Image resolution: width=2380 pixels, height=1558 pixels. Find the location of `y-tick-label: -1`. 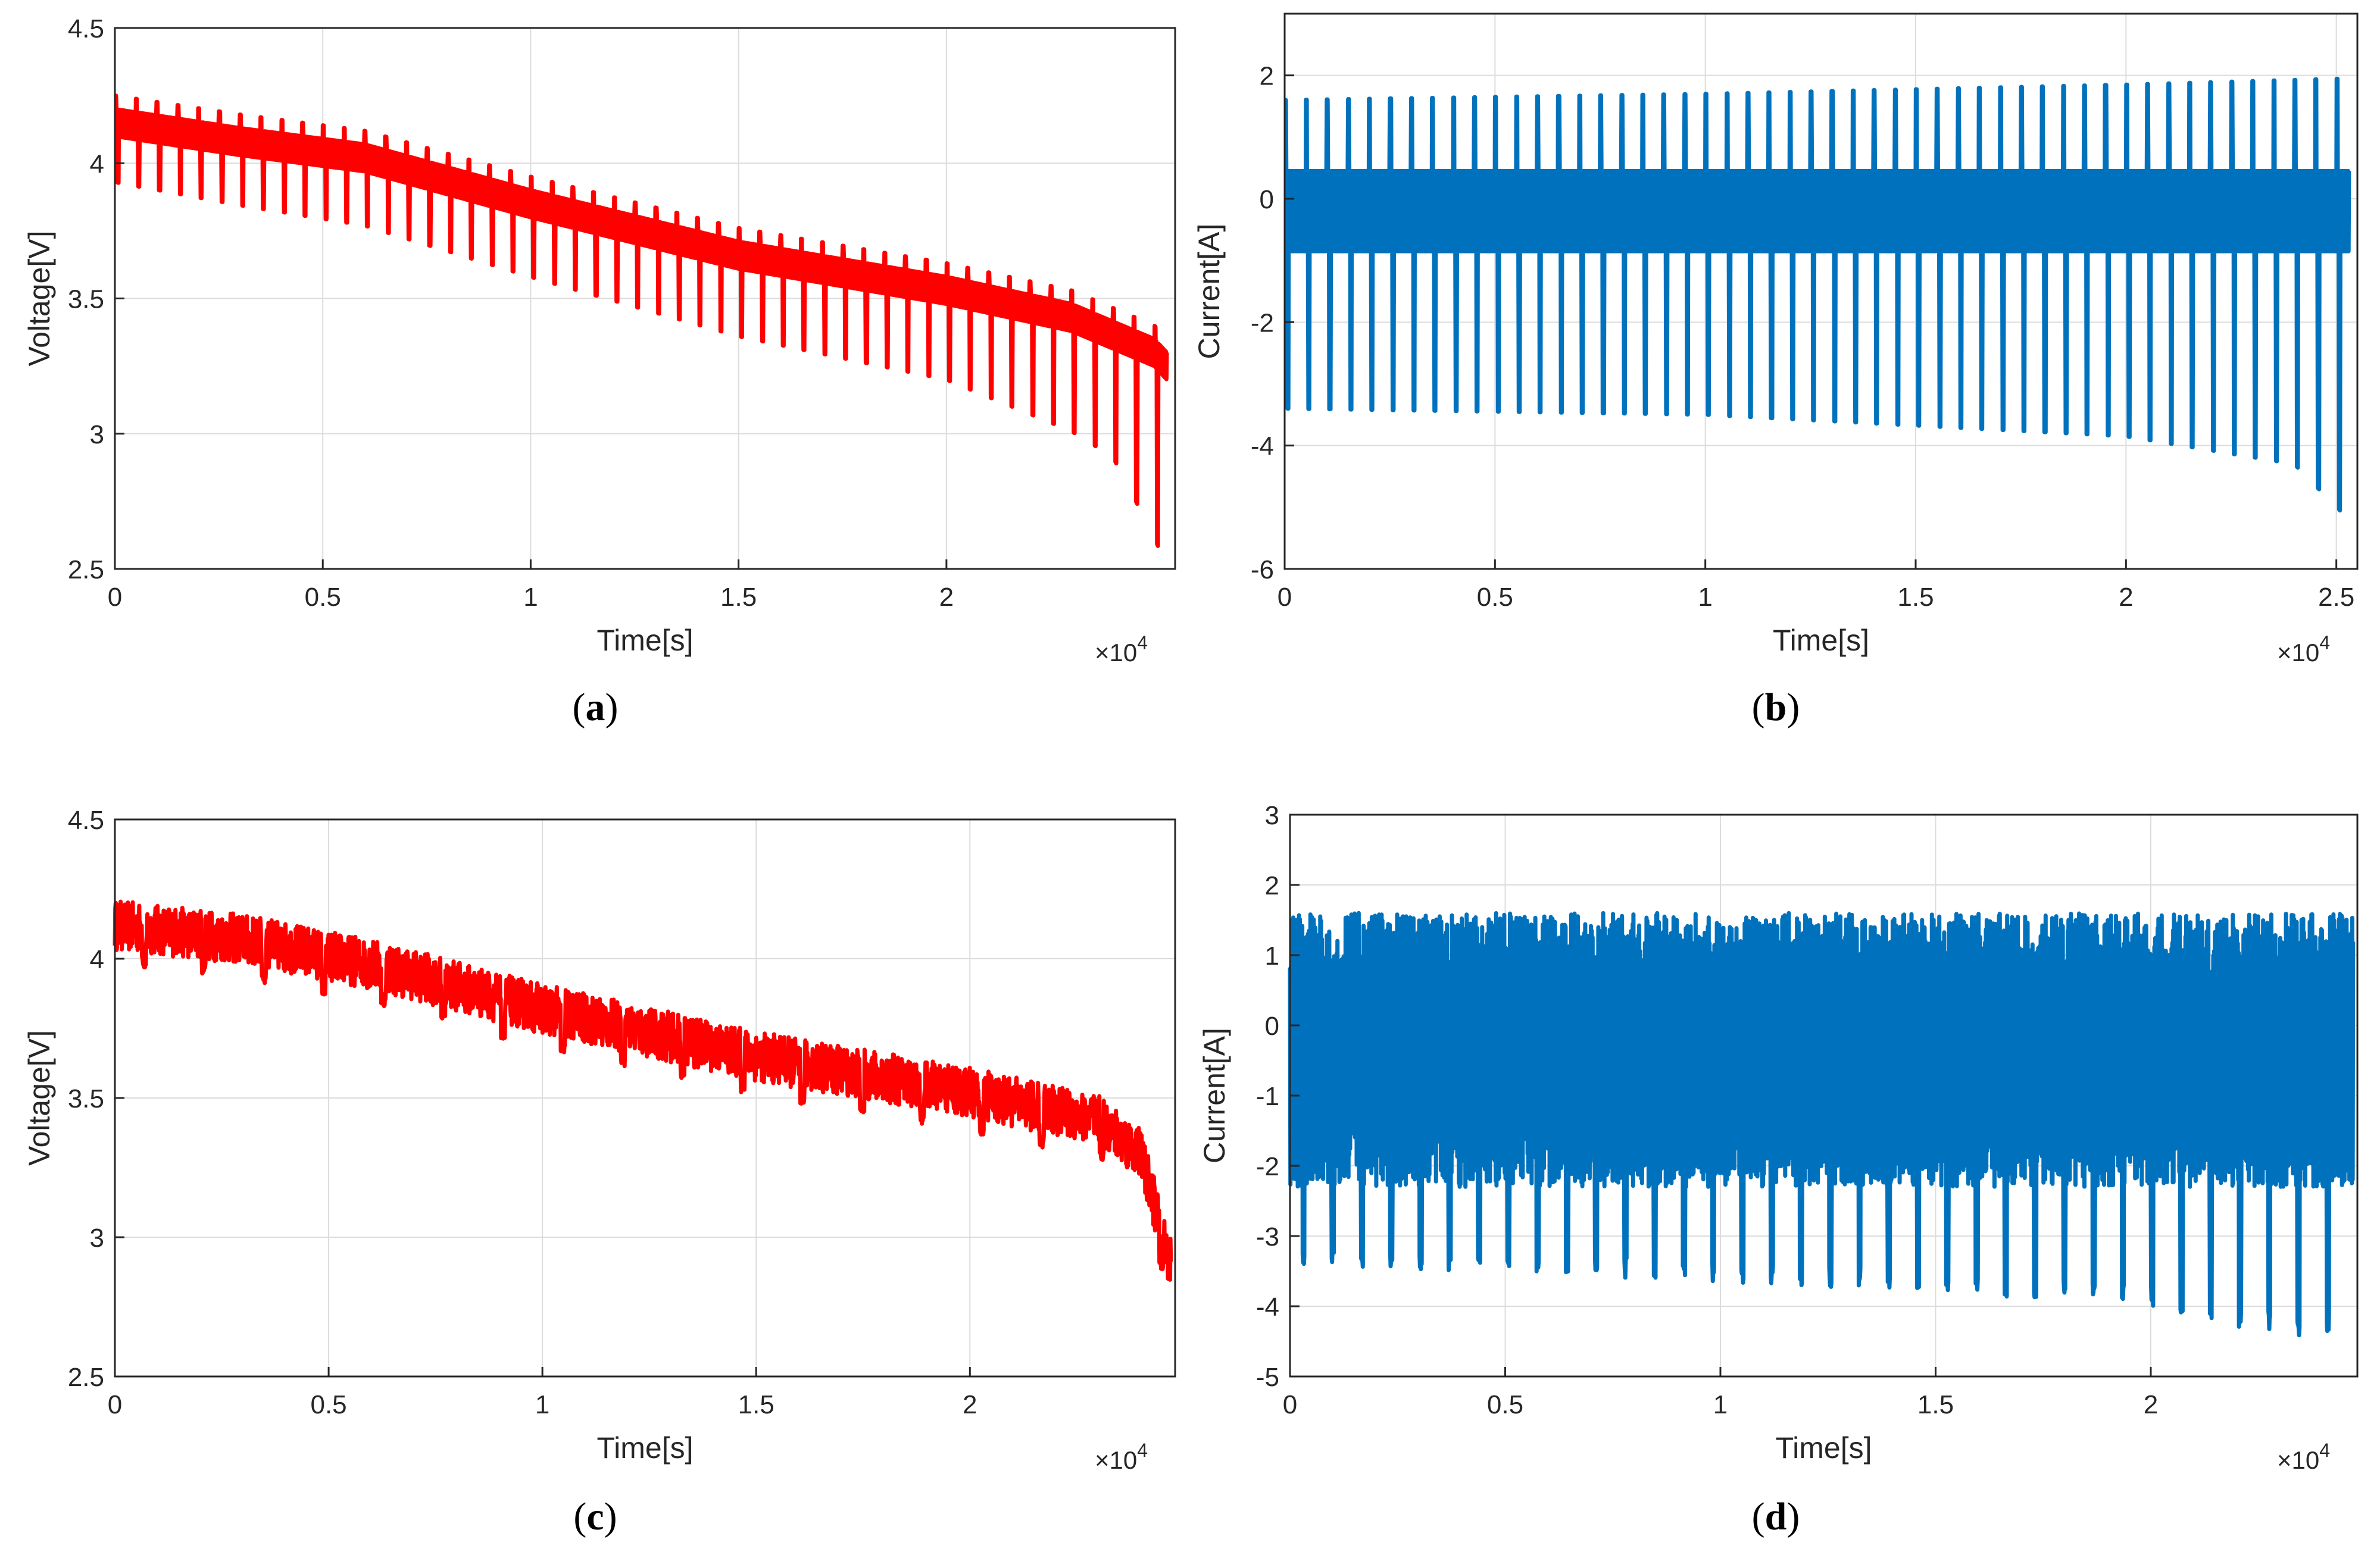

y-tick-label: -1 is located at coordinates (1267, 1096).